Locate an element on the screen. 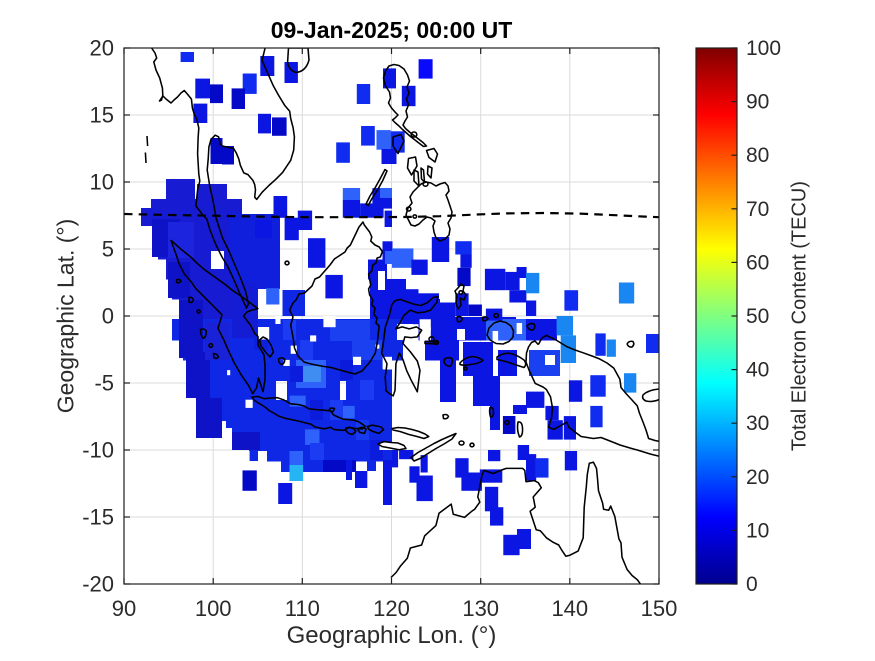  svg-text: -15 is located at coordinates (98, 517).